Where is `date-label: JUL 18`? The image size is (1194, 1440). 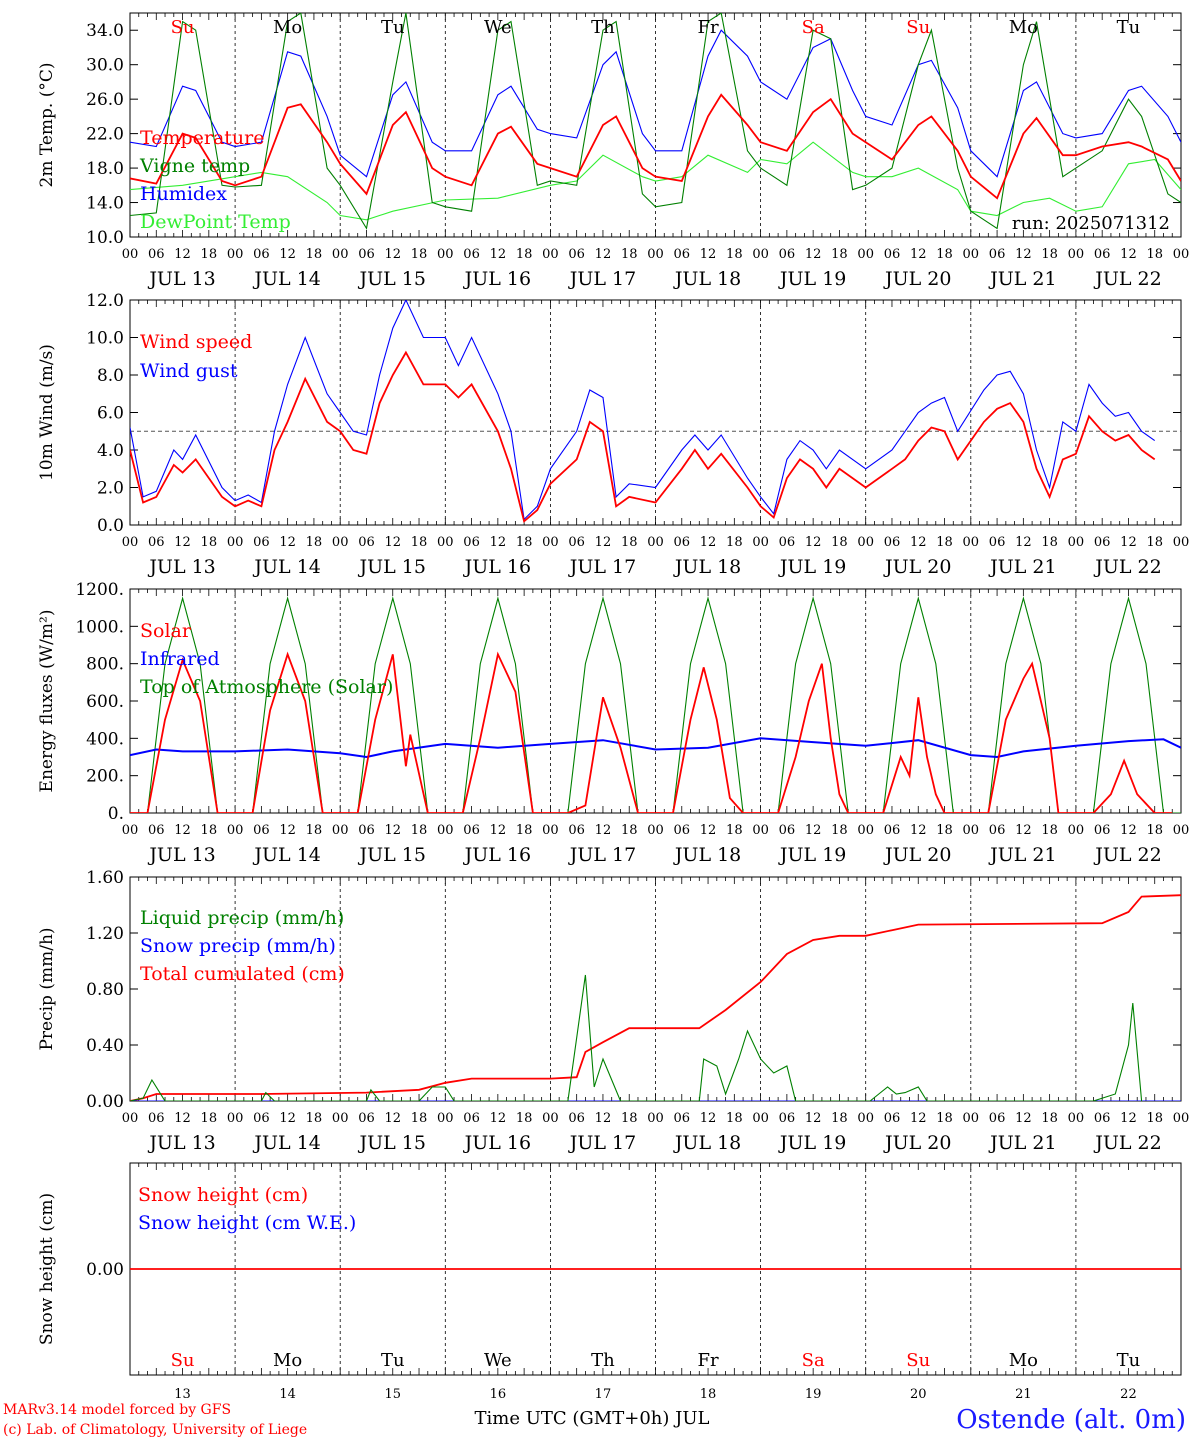
date-label: JUL 18 is located at coordinates (707, 279).